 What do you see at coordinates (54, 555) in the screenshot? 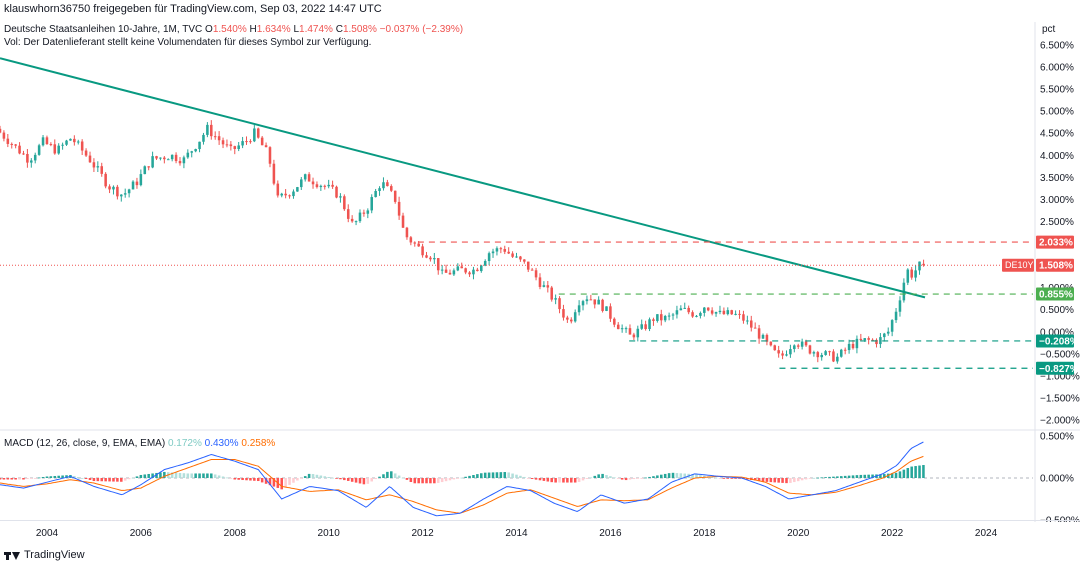
I see `brand-name: TradingView` at bounding box center [54, 555].